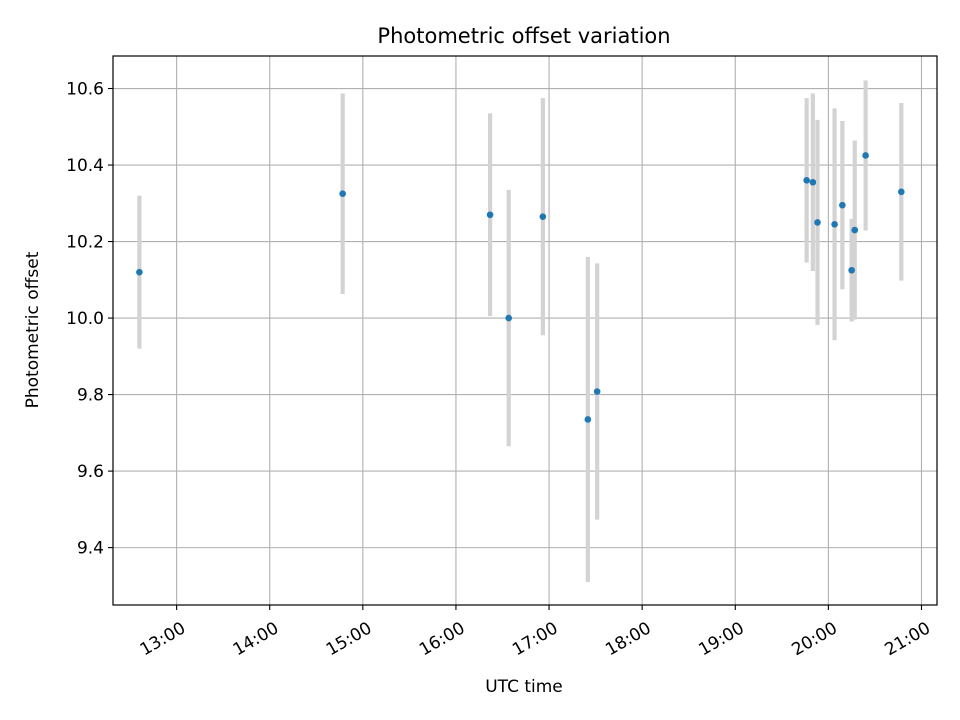 This screenshot has width=960, height=720. I want to click on x-tick-label: 17:00, so click(535, 639).